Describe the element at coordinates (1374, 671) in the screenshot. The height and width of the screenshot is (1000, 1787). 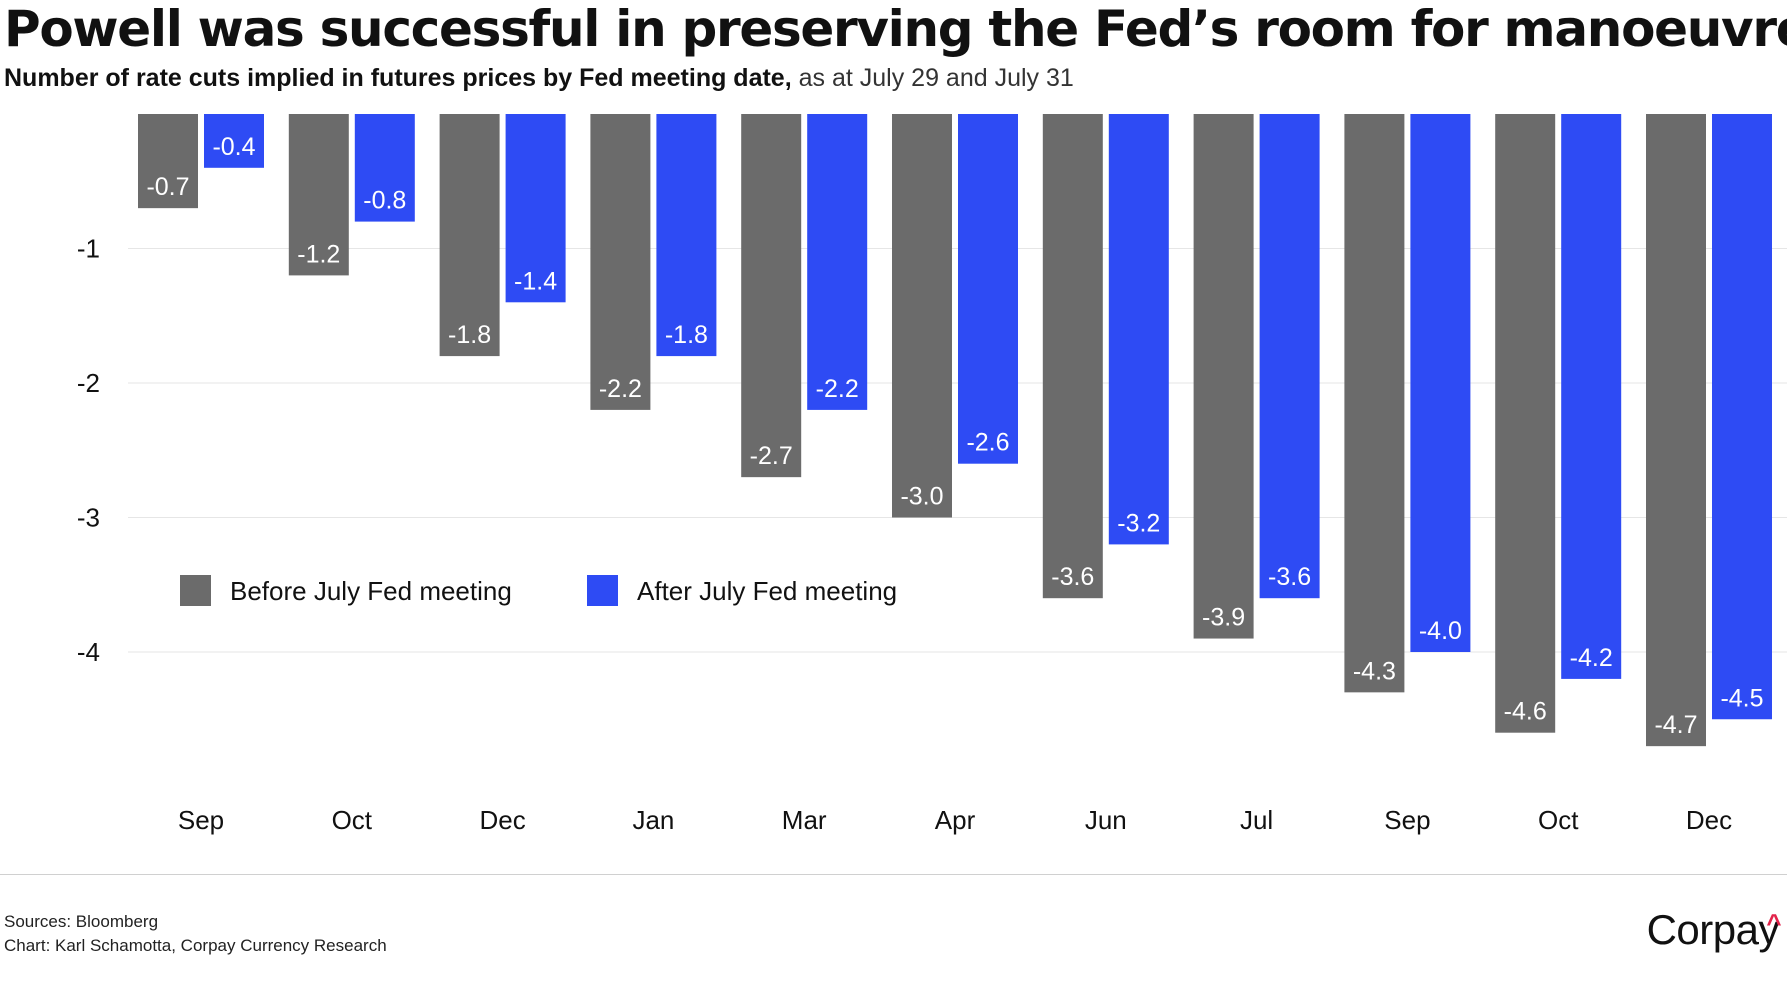
I see `bar-value-label: -4.3` at that location.